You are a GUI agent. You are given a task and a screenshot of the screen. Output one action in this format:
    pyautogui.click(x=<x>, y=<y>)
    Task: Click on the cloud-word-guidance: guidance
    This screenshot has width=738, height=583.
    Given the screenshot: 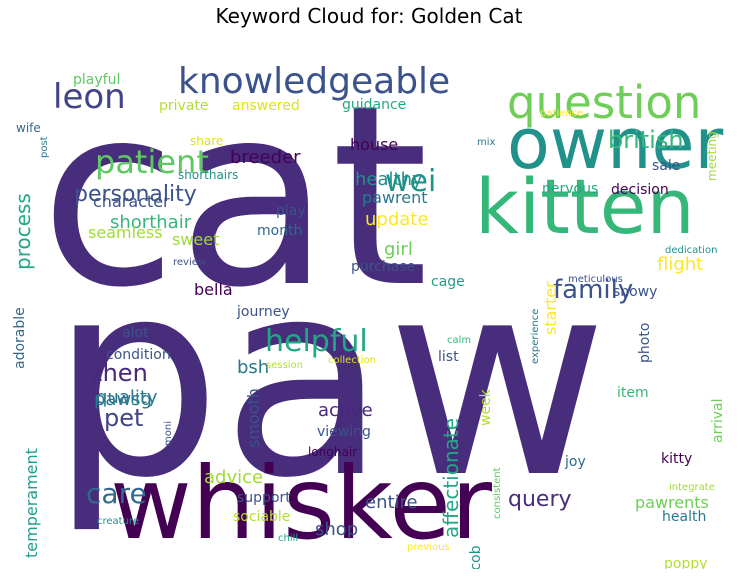 What is the action you would take?
    pyautogui.click(x=374, y=105)
    